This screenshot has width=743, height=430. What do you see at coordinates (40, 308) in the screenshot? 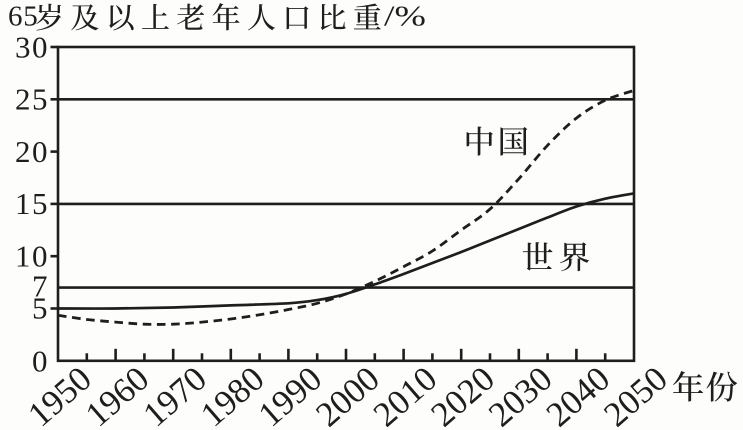
I see `svg-text: 5` at bounding box center [40, 308].